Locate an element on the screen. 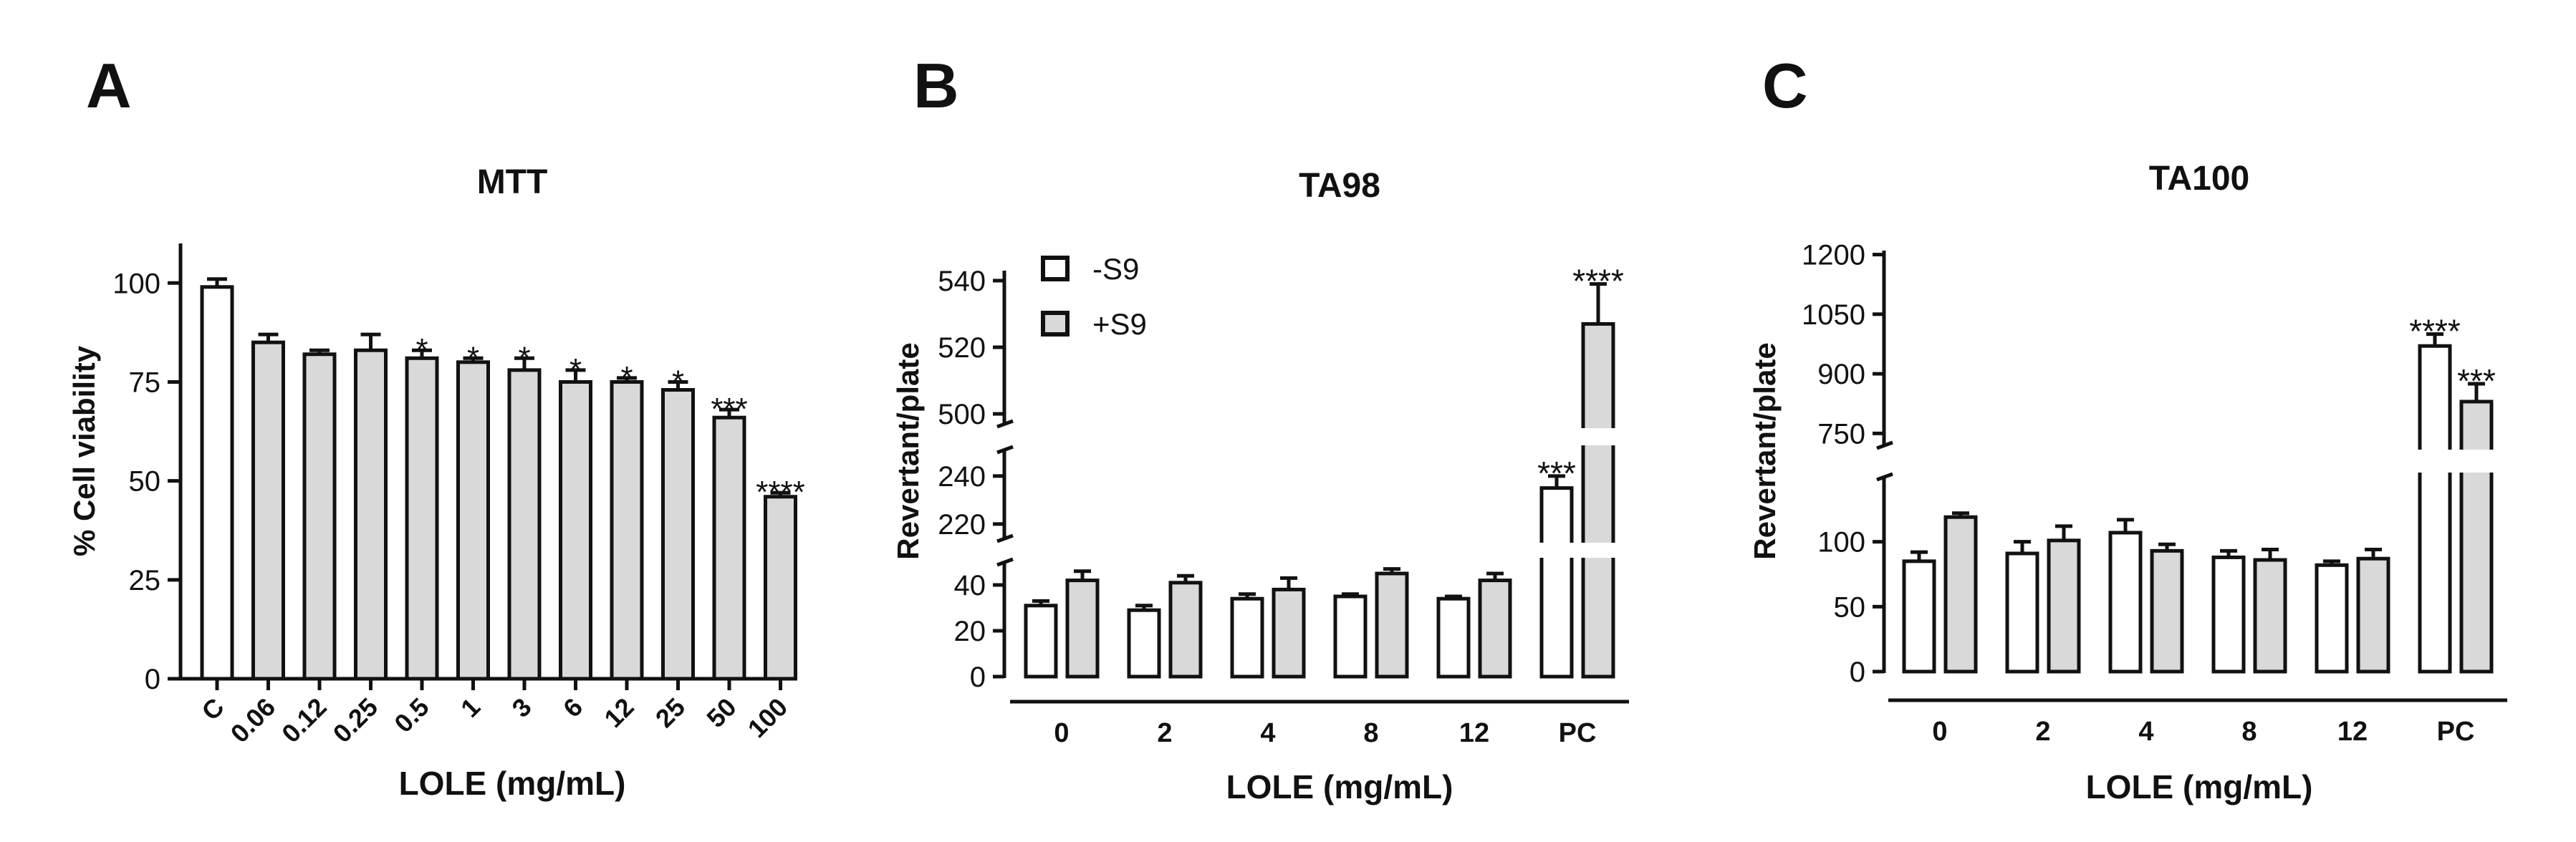  x-tick-label-c: 12 is located at coordinates (2352, 732).